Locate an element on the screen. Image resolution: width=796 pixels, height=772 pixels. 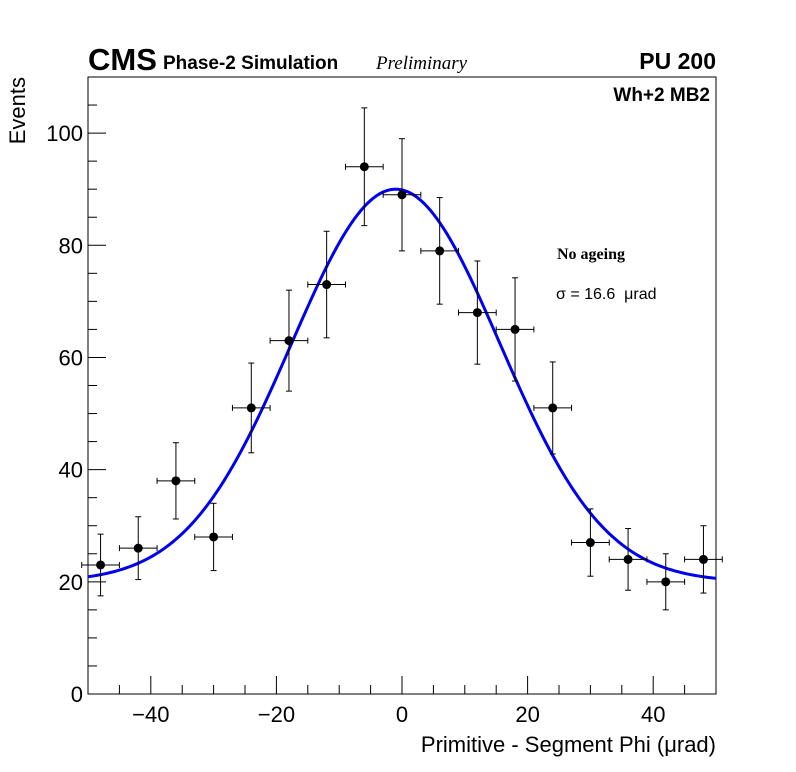
x-tick-label: 20 is located at coordinates (527, 714).